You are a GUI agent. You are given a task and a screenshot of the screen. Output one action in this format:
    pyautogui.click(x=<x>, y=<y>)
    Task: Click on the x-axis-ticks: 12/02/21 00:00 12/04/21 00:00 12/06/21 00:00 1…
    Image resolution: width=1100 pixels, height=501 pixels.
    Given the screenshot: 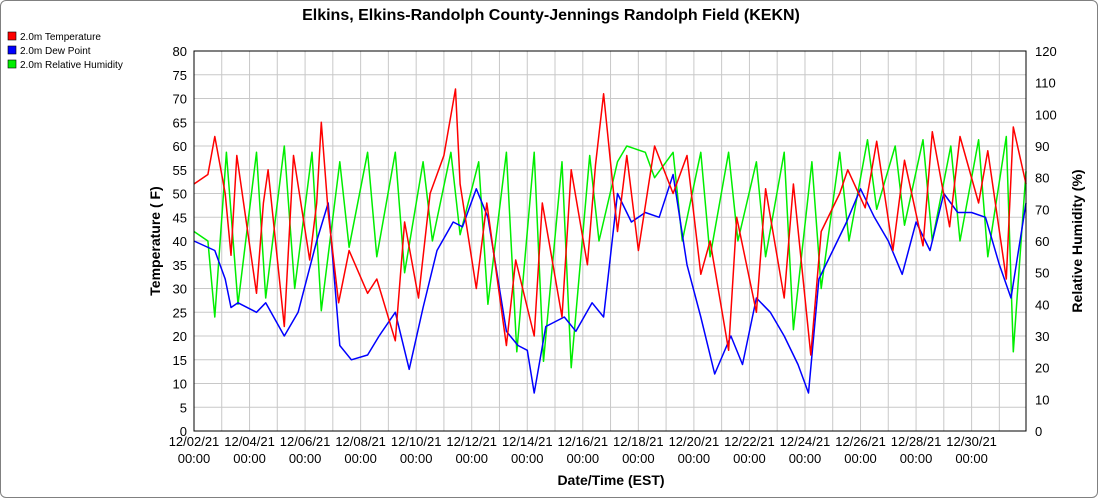 What is the action you would take?
    pyautogui.click(x=583, y=450)
    